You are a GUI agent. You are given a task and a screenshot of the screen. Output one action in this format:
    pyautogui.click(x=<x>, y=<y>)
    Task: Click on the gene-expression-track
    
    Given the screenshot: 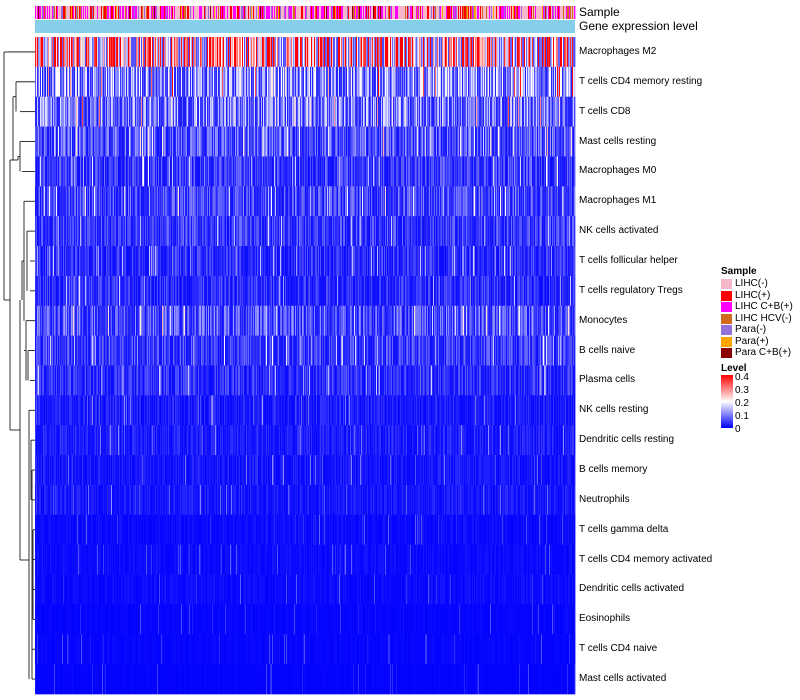 What is the action you would take?
    pyautogui.click(x=305, y=26)
    